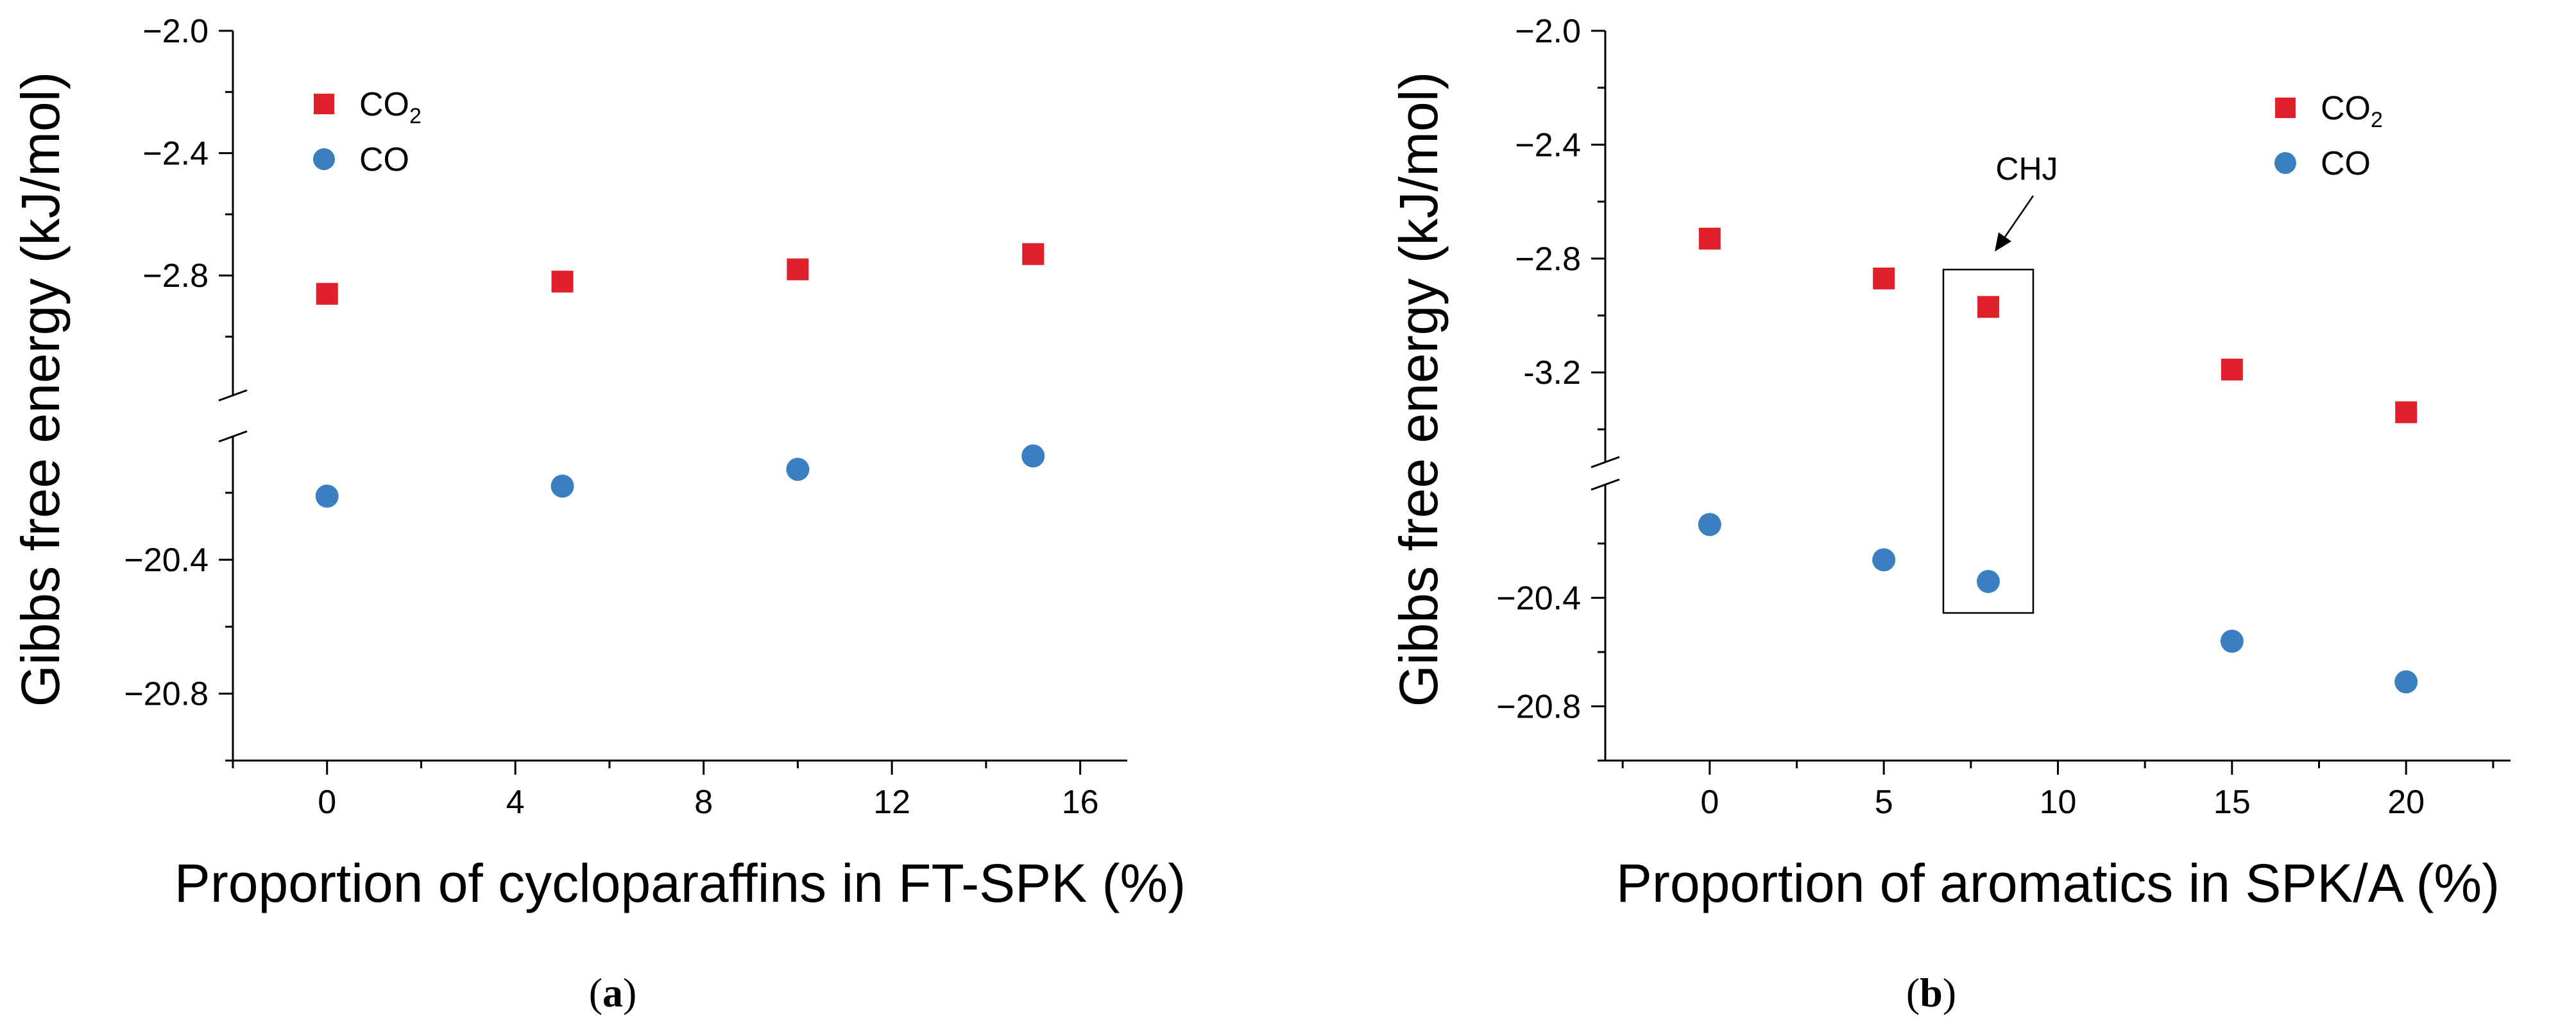  I want to click on x-tick-label: 15, so click(2232, 803).